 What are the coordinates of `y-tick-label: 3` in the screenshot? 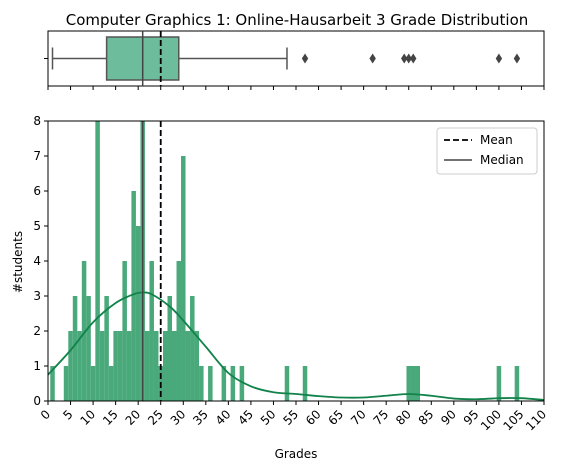 It's located at (37, 296).